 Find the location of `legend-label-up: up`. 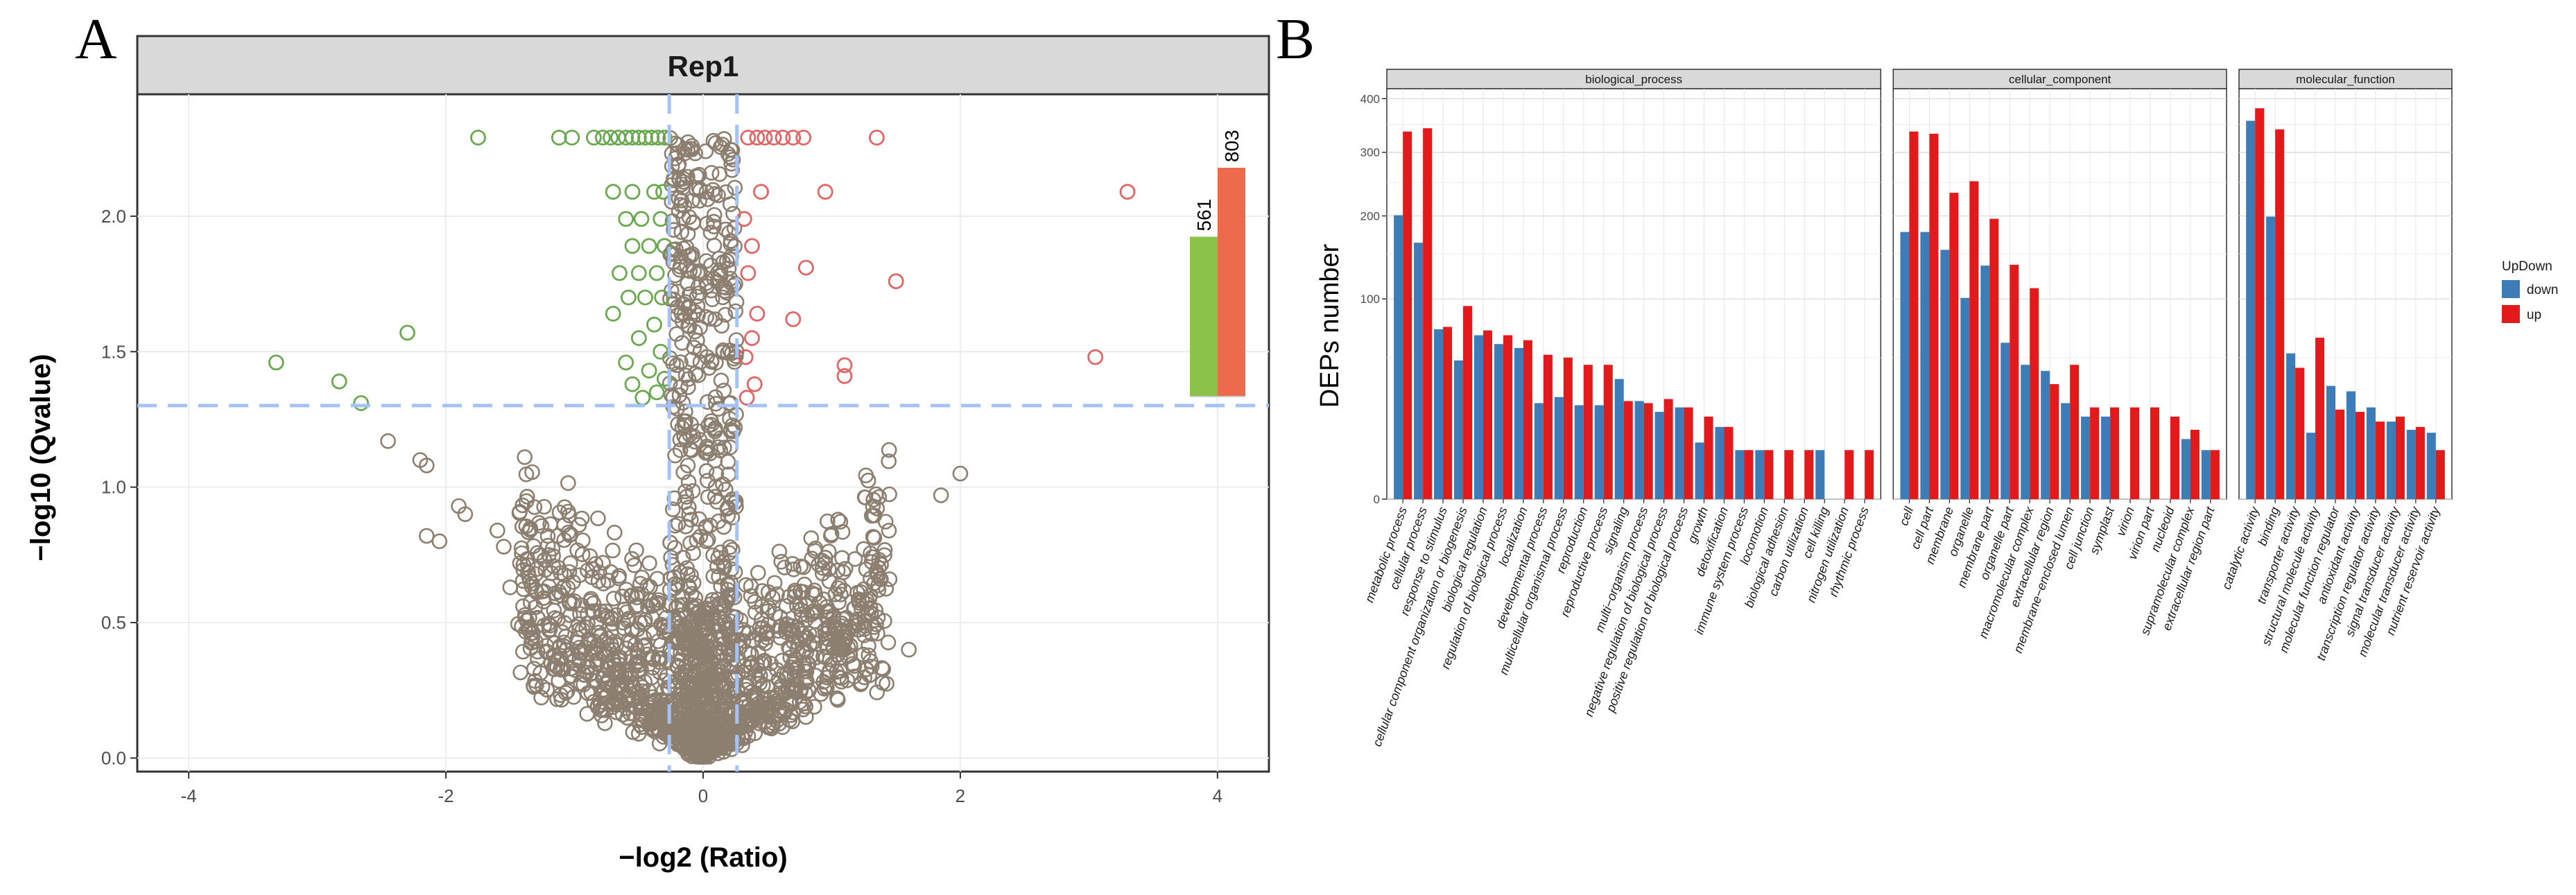

legend-label-up: up is located at coordinates (2534, 315).